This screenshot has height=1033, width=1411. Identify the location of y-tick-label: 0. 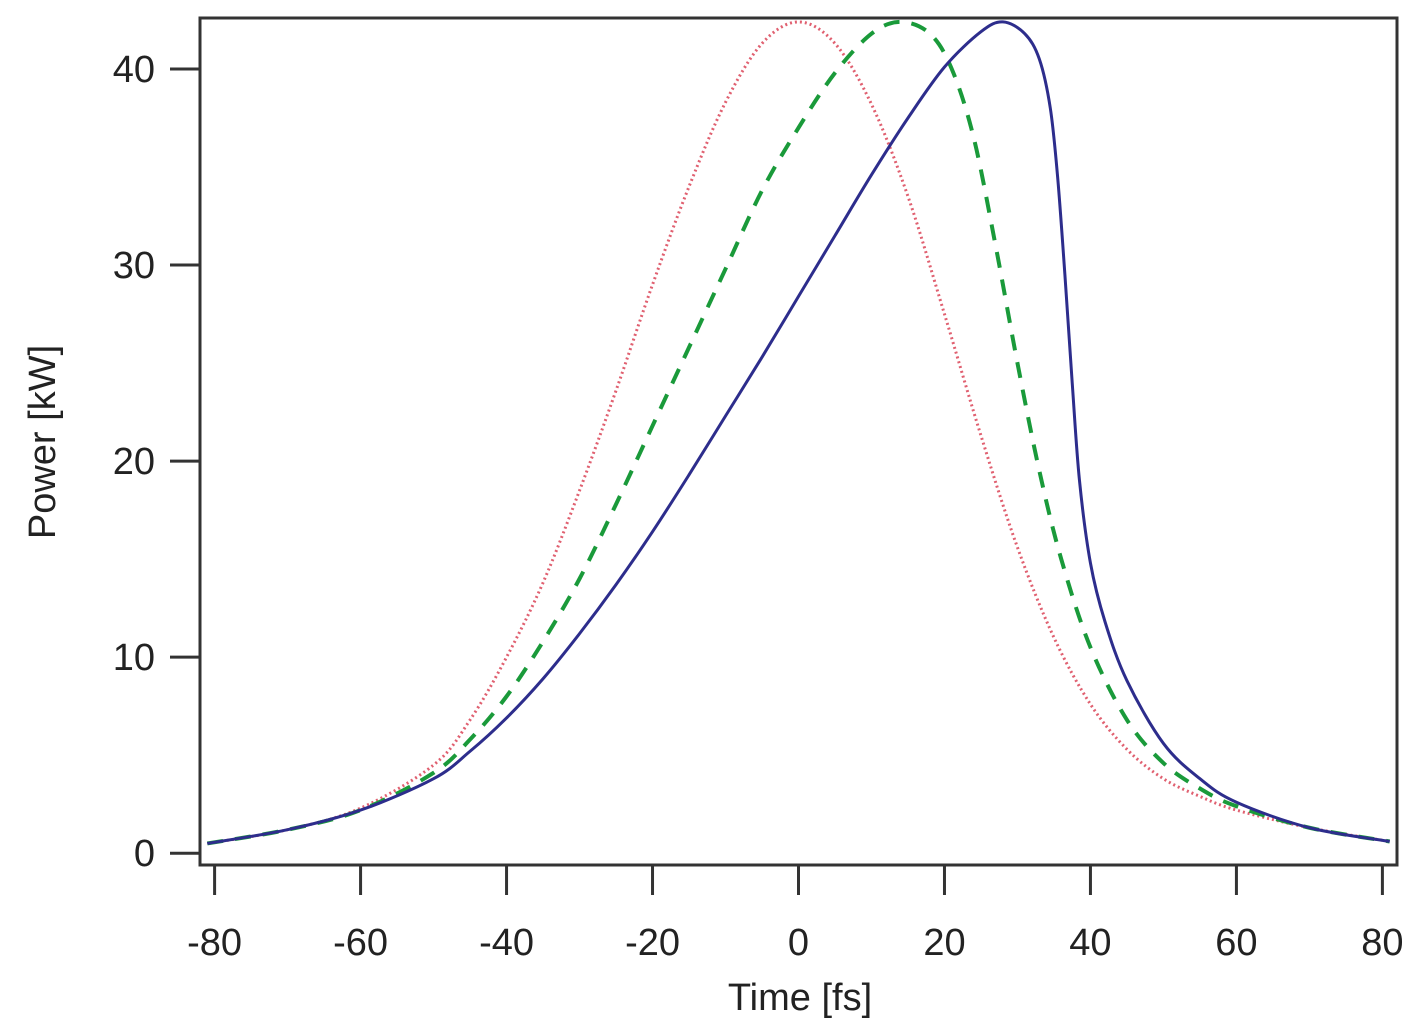
(144, 854).